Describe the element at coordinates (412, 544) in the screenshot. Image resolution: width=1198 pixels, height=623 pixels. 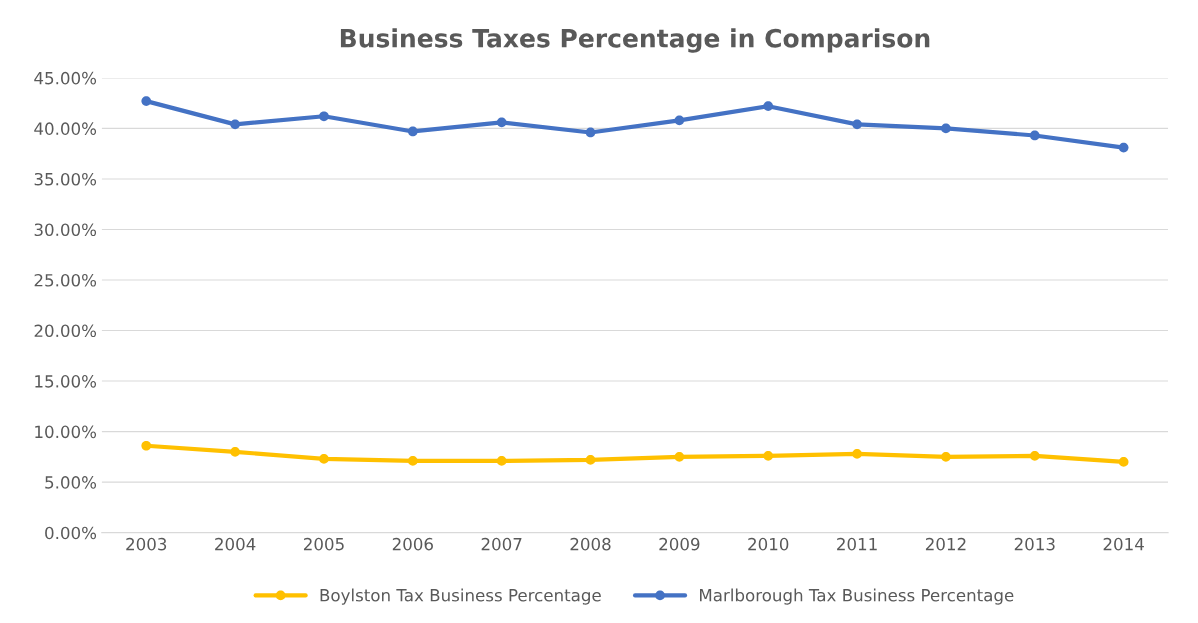
I see `x-tick-label: 2006` at that location.